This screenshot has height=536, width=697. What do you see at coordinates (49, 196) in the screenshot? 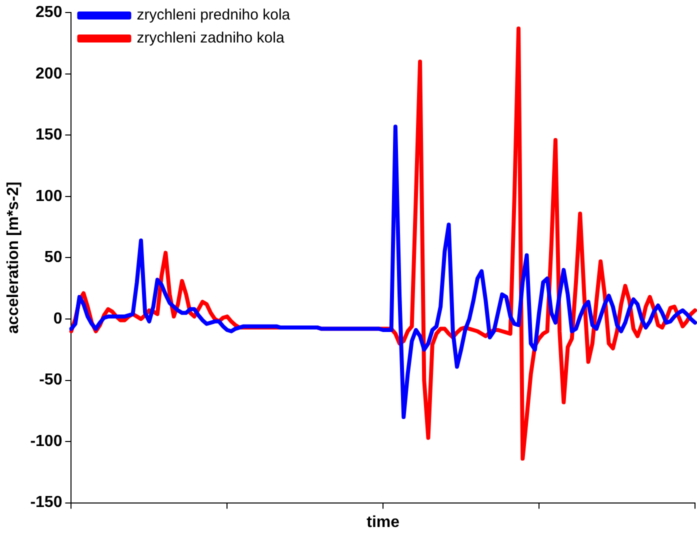
I see `y-tick-label: 100` at bounding box center [49, 196].